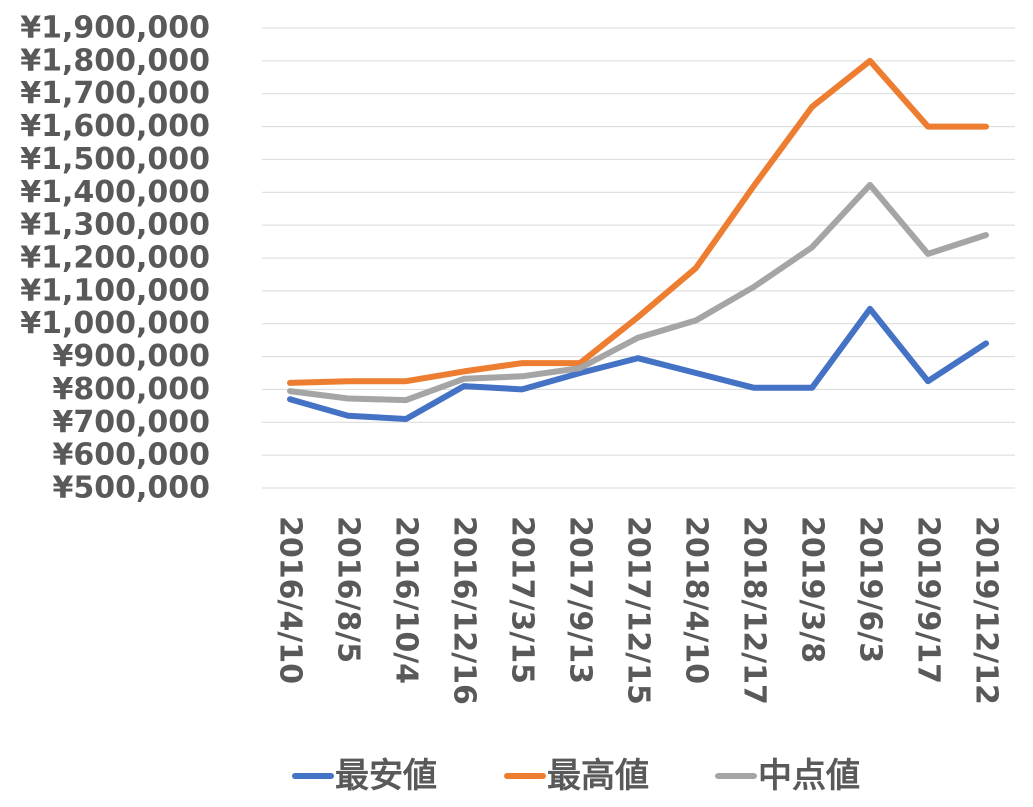  What do you see at coordinates (115, 28) in the screenshot?
I see `y-tick-label: ¥1,900,000` at bounding box center [115, 28].